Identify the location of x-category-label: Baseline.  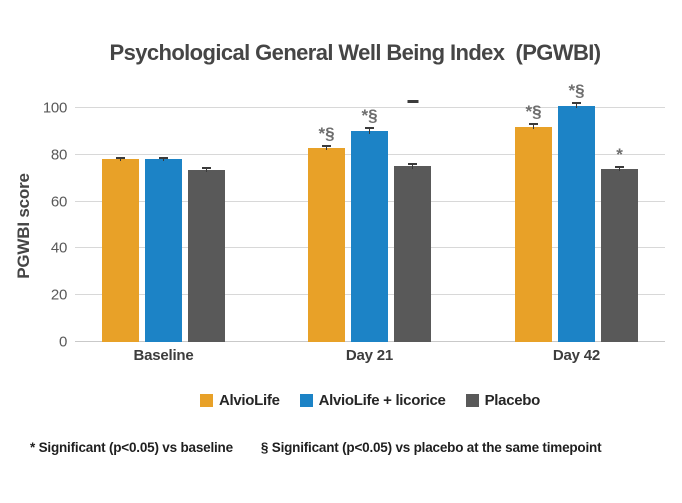
(163, 355).